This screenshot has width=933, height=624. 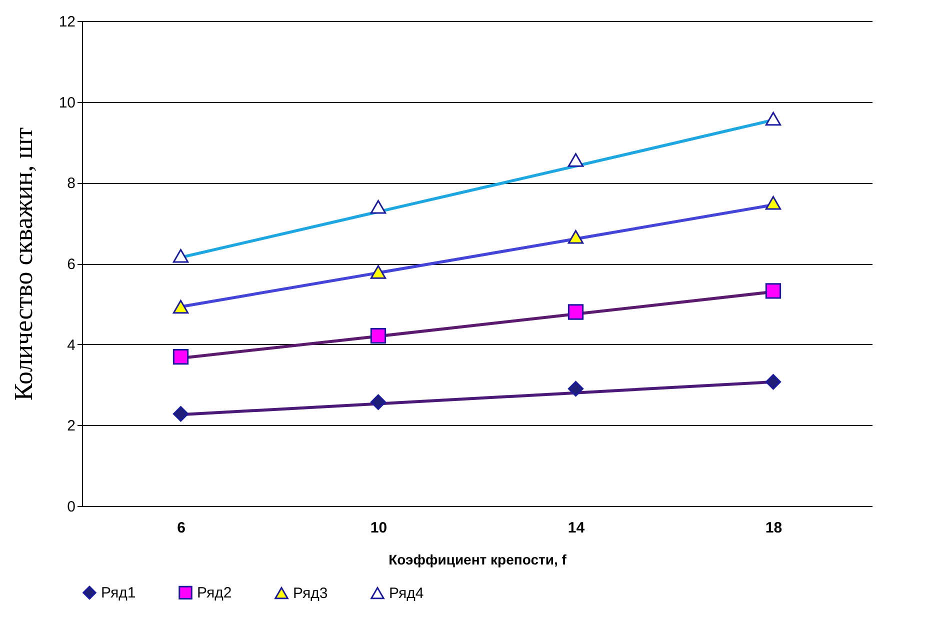 What do you see at coordinates (310, 593) in the screenshot?
I see `legend-label: Ряд3` at bounding box center [310, 593].